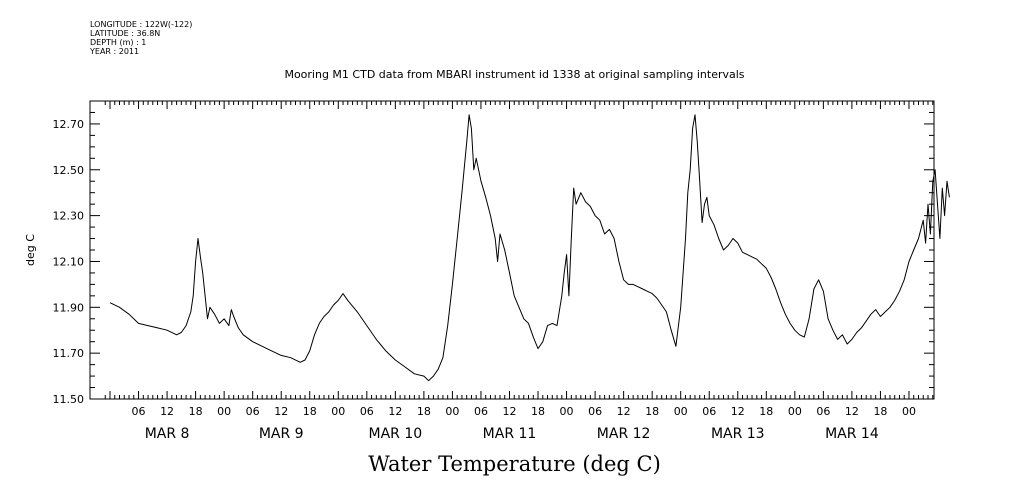 The height and width of the screenshot is (504, 1009). Describe the element at coordinates (514, 464) in the screenshot. I see `x-axis-title: Water Temperature (deg C)` at that location.